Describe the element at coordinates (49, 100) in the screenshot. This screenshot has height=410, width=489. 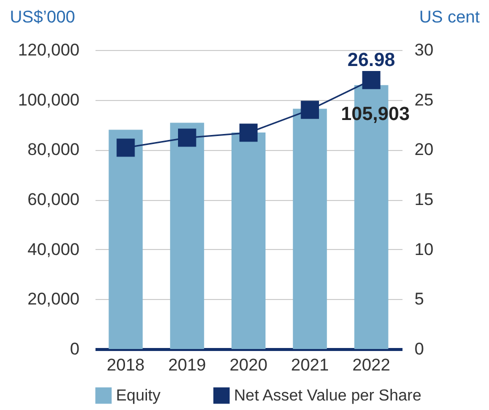
I see `y-tick-label: 100,000` at that location.